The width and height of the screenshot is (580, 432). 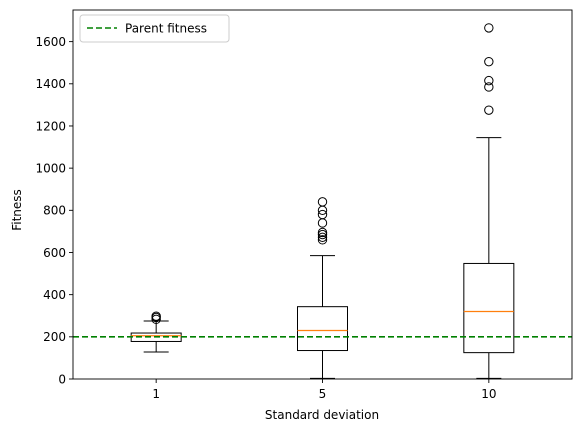 What do you see at coordinates (156, 394) in the screenshot?
I see `x-tick-label: 1` at bounding box center [156, 394].